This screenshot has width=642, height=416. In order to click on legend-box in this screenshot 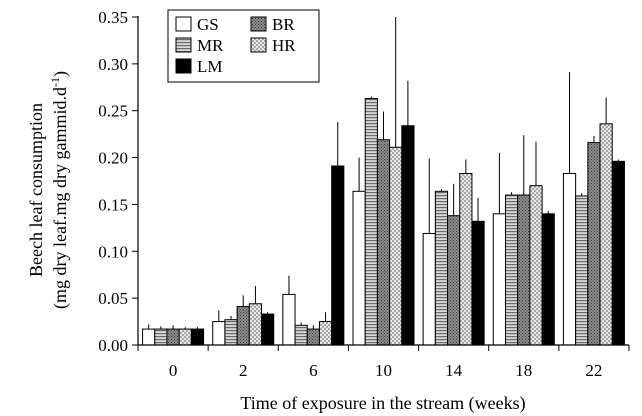, I will do `click(243, 46)`.